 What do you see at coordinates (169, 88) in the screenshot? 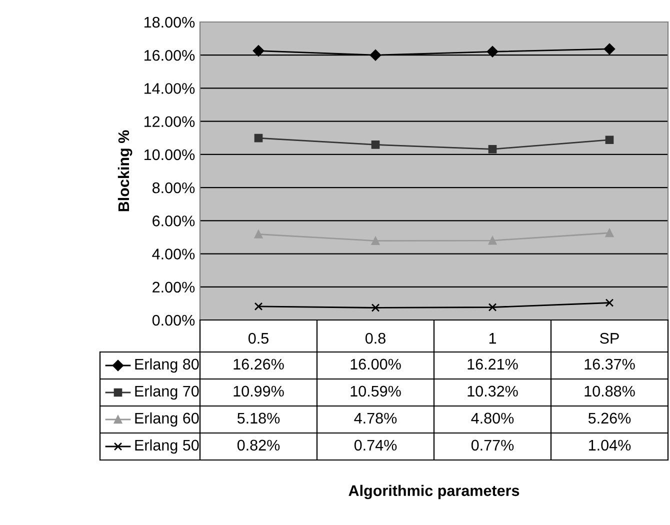
I see `y-tick-label: 14.00%` at bounding box center [169, 88].